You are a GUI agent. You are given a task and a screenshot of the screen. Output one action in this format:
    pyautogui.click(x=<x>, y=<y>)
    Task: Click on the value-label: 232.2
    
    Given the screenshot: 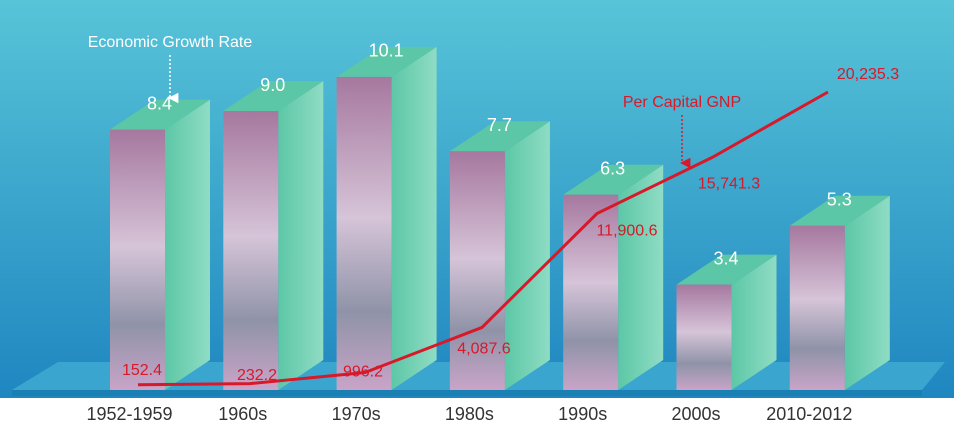 What is the action you would take?
    pyautogui.click(x=257, y=375)
    